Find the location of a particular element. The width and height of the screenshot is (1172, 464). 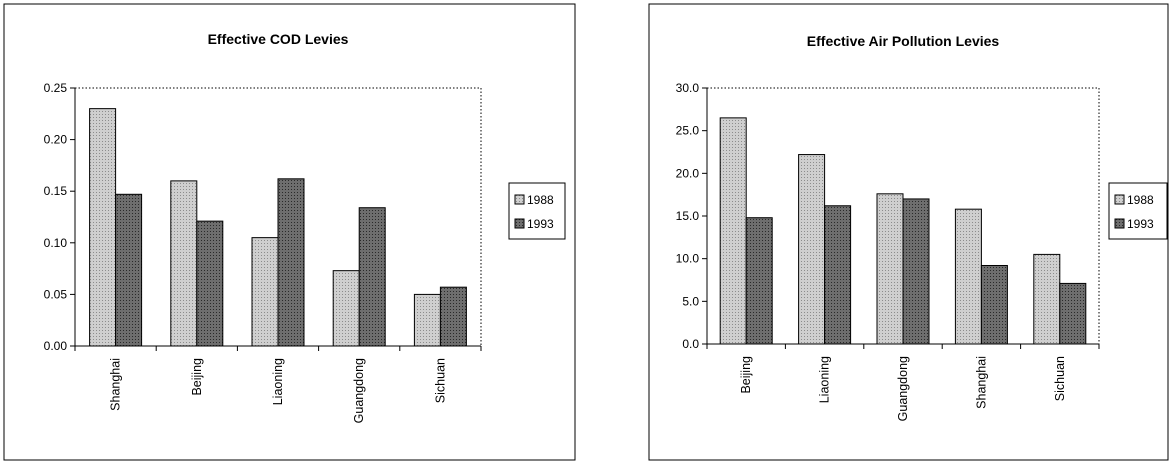

y-tick-label: 15.0 is located at coordinates (688, 216).